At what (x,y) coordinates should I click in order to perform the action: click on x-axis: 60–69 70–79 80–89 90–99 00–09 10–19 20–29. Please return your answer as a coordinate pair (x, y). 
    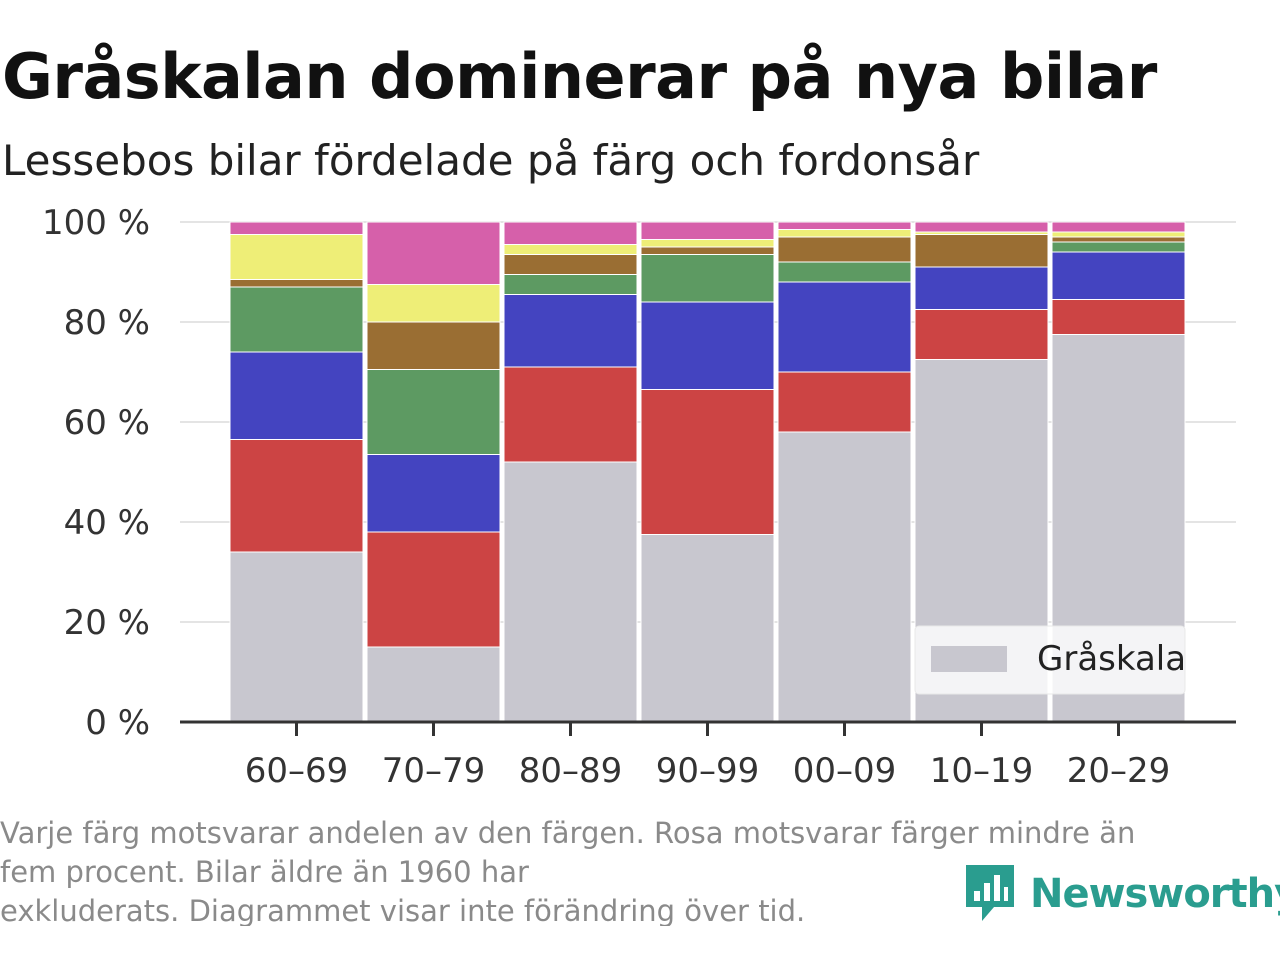
    Looking at the image, I should click on (708, 755).